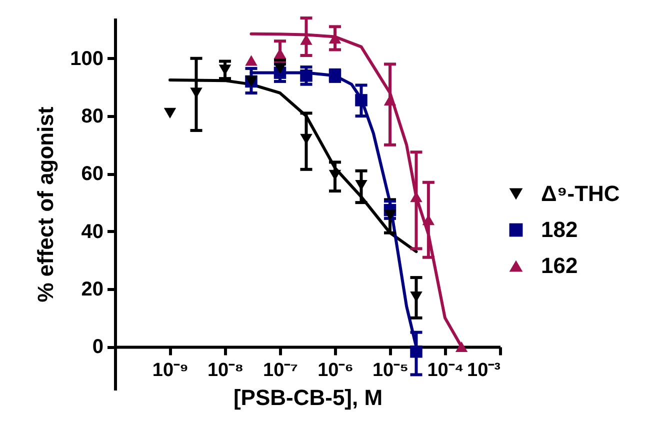 The image size is (664, 432). What do you see at coordinates (92, 289) in the screenshot?
I see `y-tick-label: 20` at bounding box center [92, 289].